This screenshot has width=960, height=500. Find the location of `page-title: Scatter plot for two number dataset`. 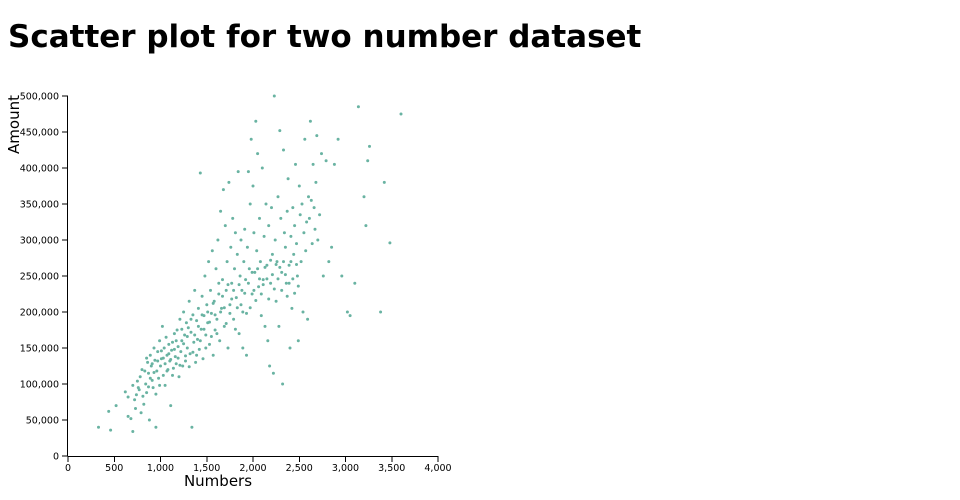

page-title: Scatter plot for two number dataset is located at coordinates (325, 37).